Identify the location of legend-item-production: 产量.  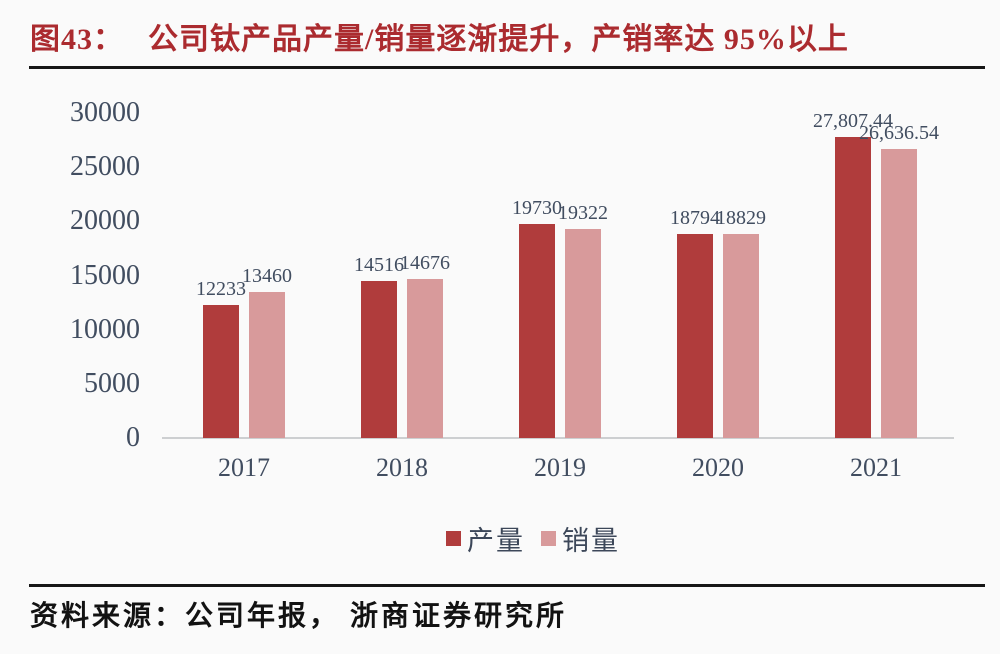
(485, 538).